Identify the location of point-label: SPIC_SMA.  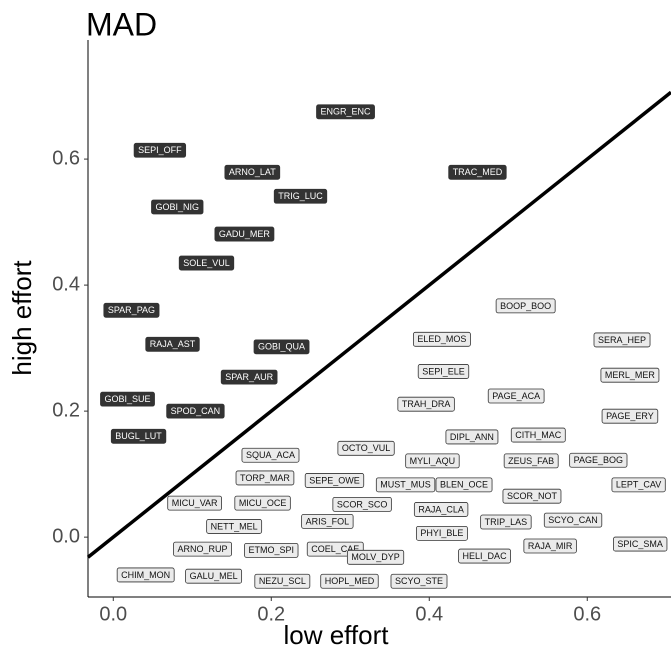
(640, 544).